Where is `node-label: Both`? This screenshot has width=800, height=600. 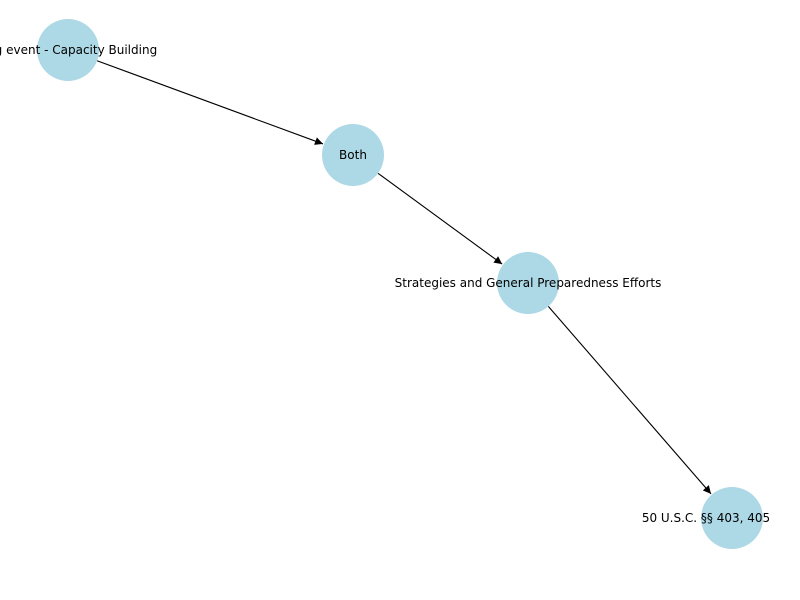 node-label: Both is located at coordinates (353, 155).